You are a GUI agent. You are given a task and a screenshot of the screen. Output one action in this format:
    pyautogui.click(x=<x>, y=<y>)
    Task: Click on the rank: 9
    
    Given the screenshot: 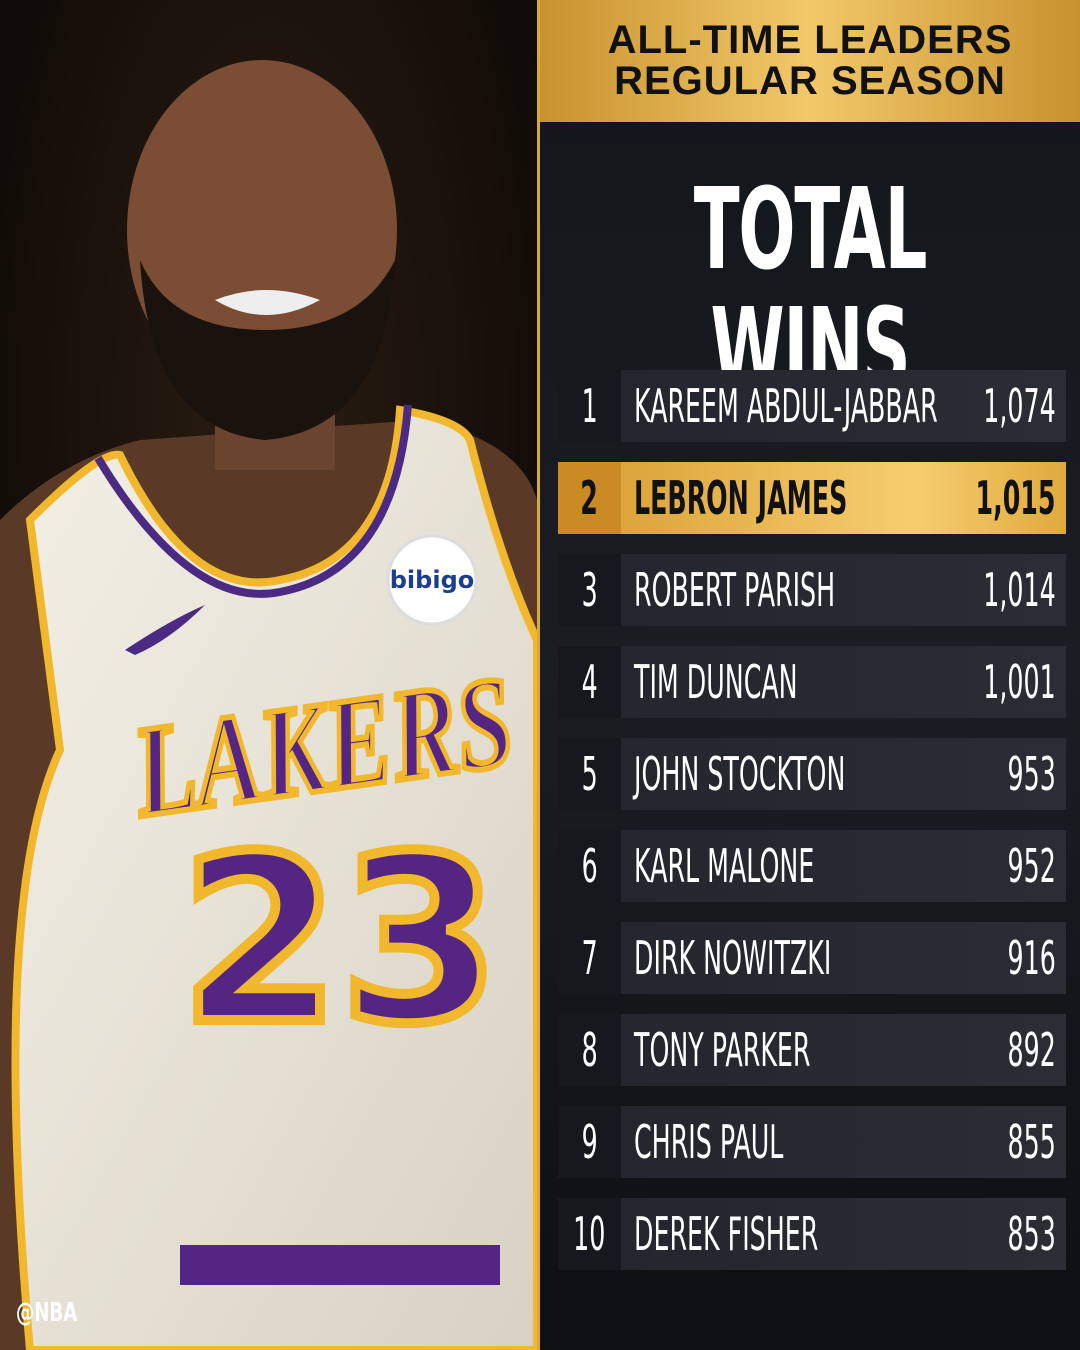 What is the action you would take?
    pyautogui.click(x=589, y=1142)
    